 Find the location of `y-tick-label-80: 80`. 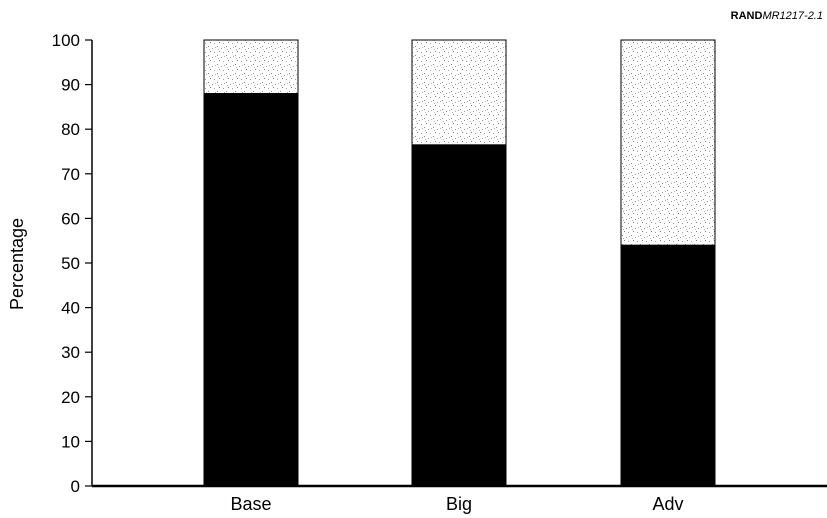

y-tick-label-80: 80 is located at coordinates (70, 129).